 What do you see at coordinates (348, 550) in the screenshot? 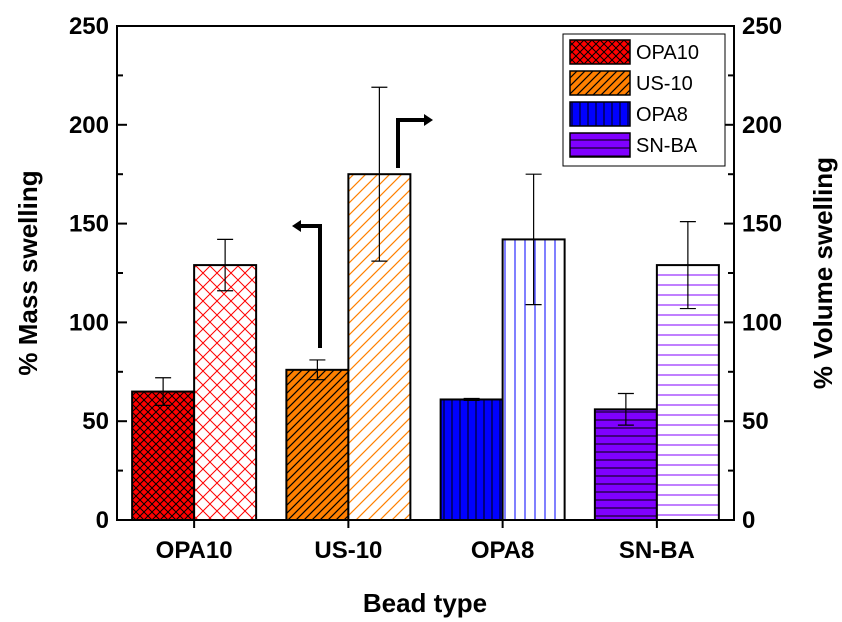
I see `x-tick-label-us-10: US-10` at bounding box center [348, 550].